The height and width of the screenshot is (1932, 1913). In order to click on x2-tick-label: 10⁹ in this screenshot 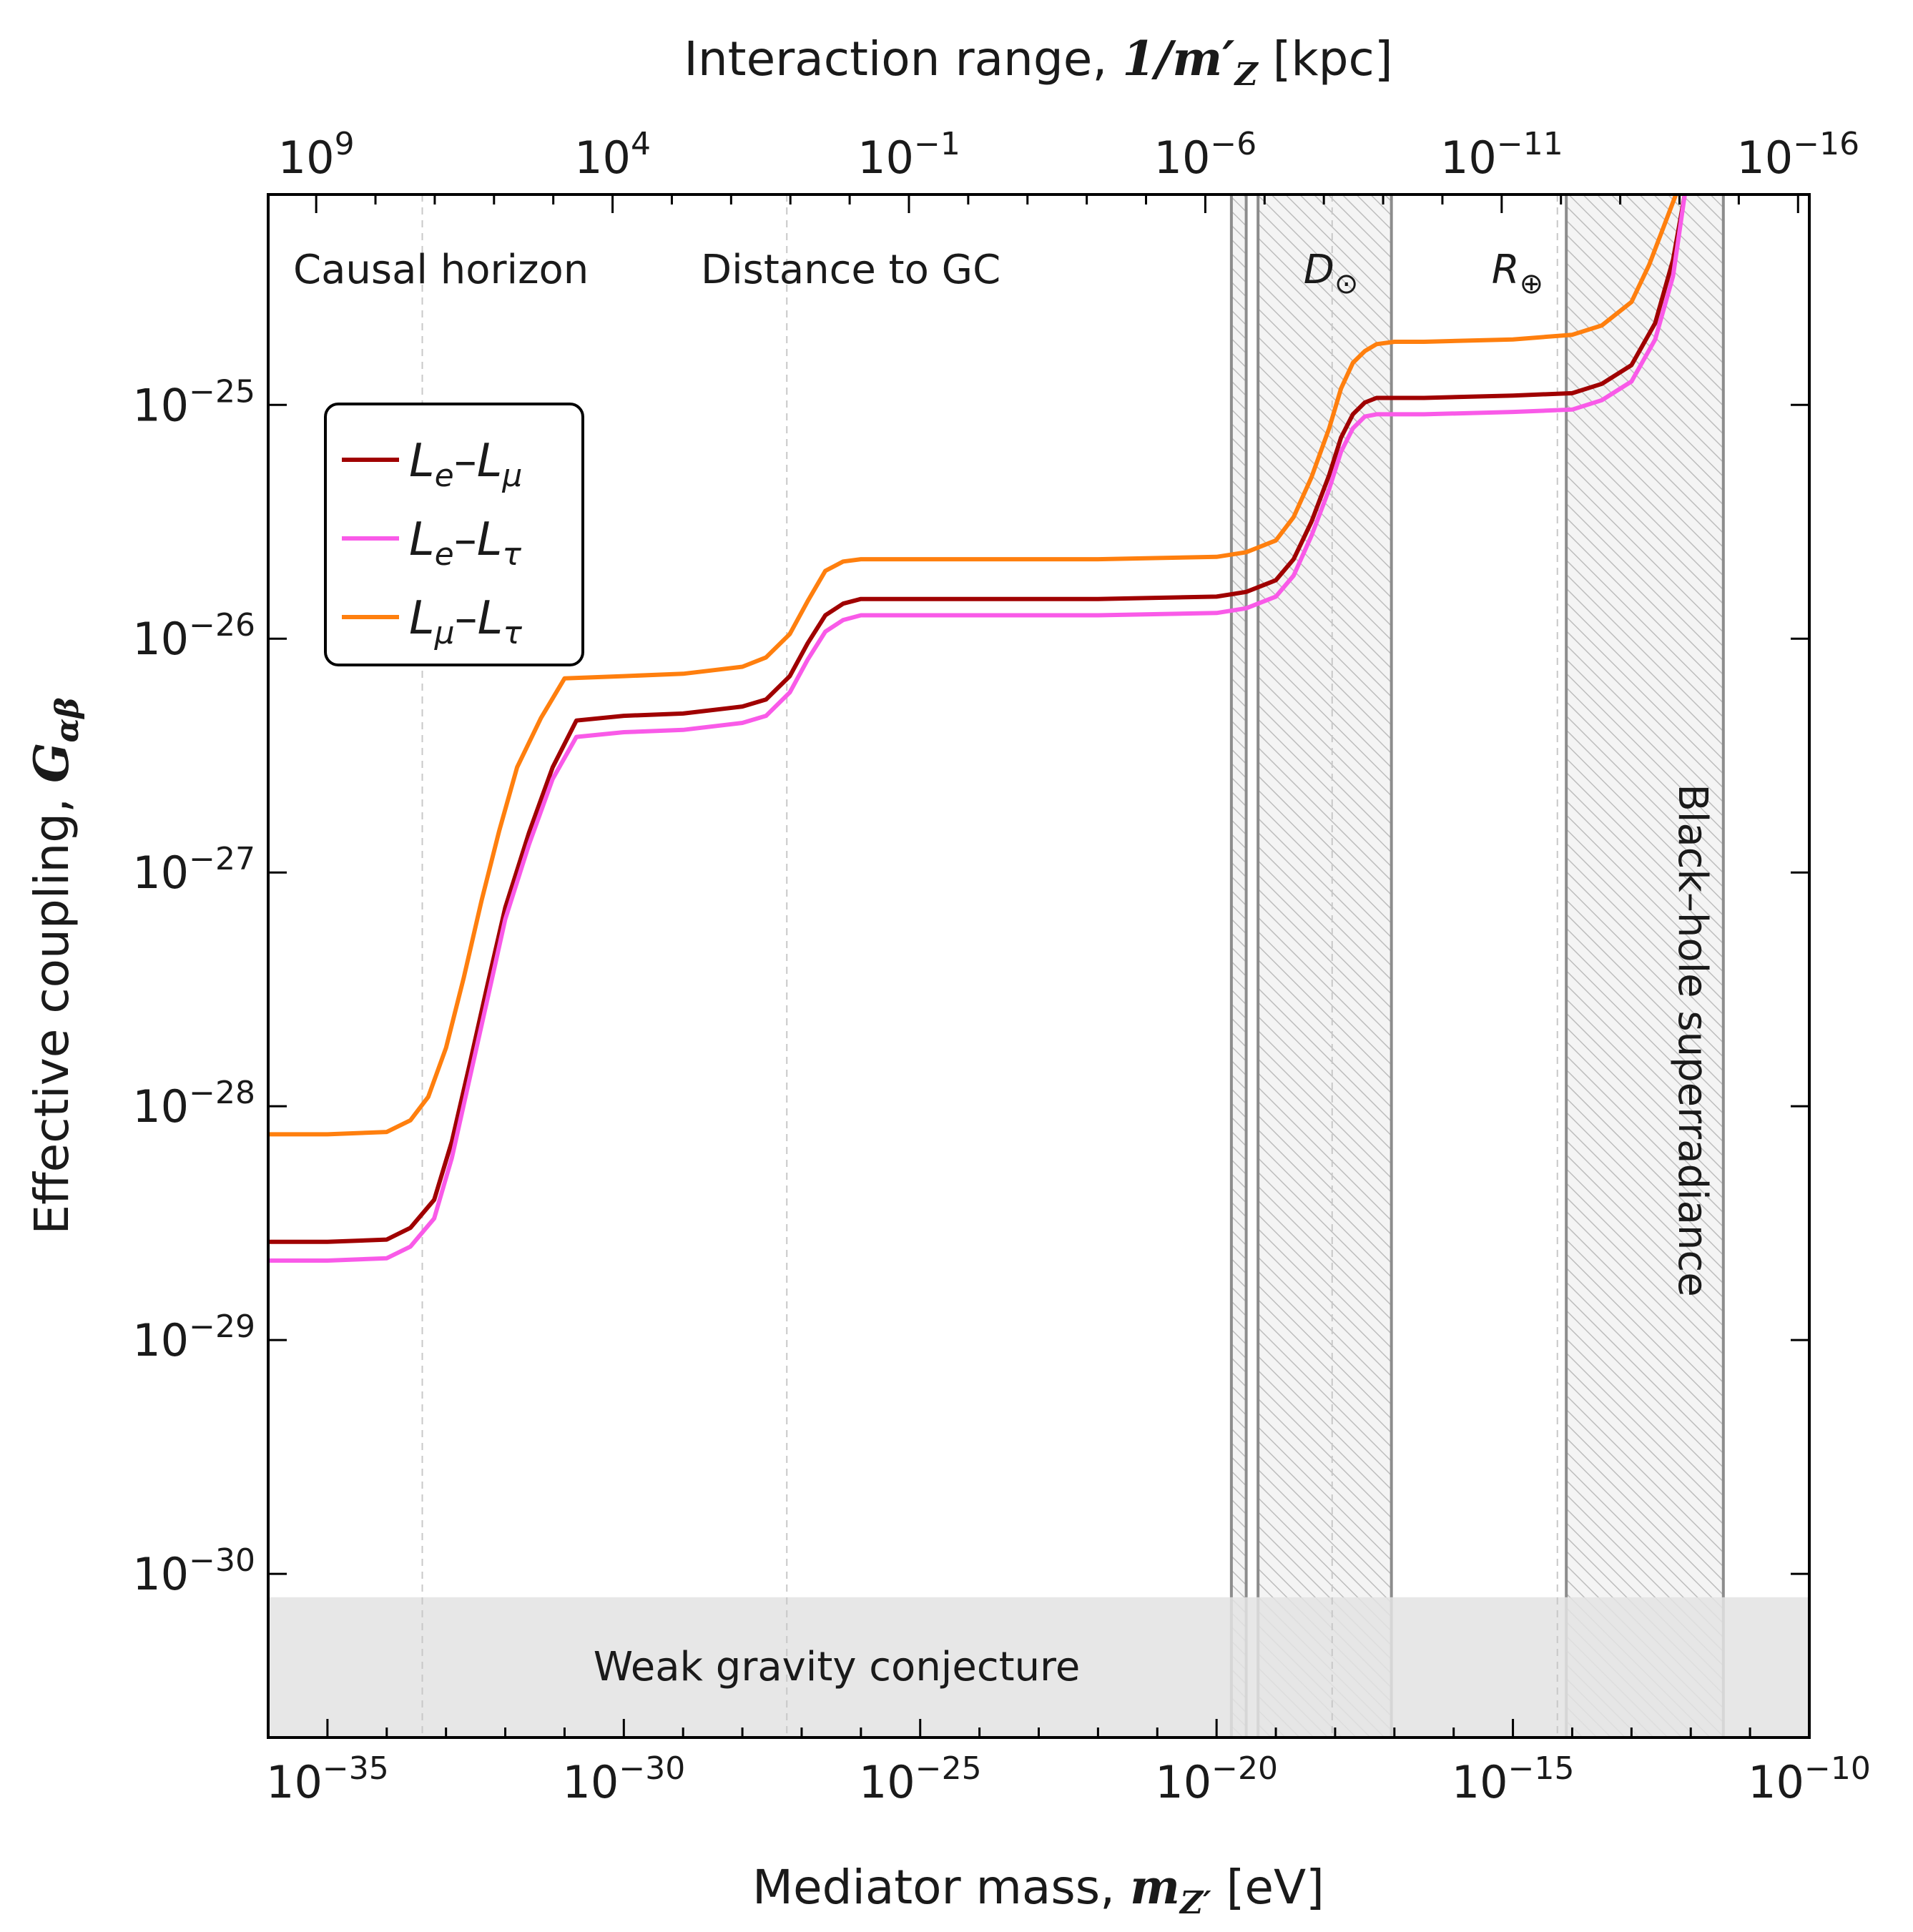, I will do `click(317, 155)`.